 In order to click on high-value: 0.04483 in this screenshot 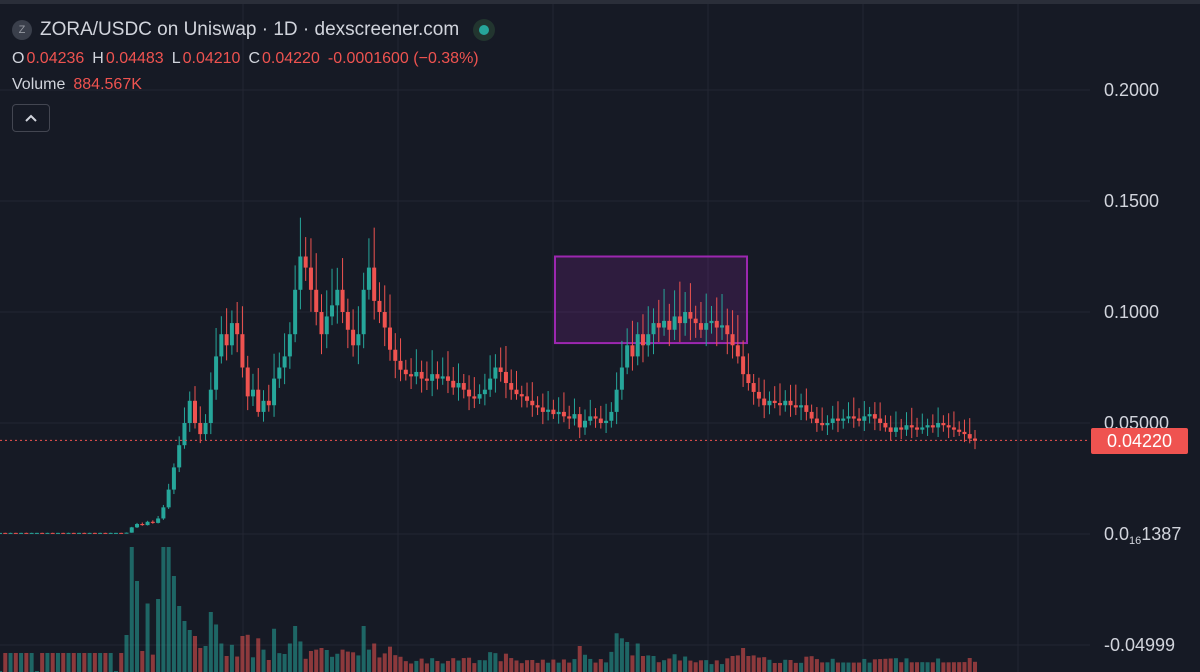, I will do `click(134, 58)`.